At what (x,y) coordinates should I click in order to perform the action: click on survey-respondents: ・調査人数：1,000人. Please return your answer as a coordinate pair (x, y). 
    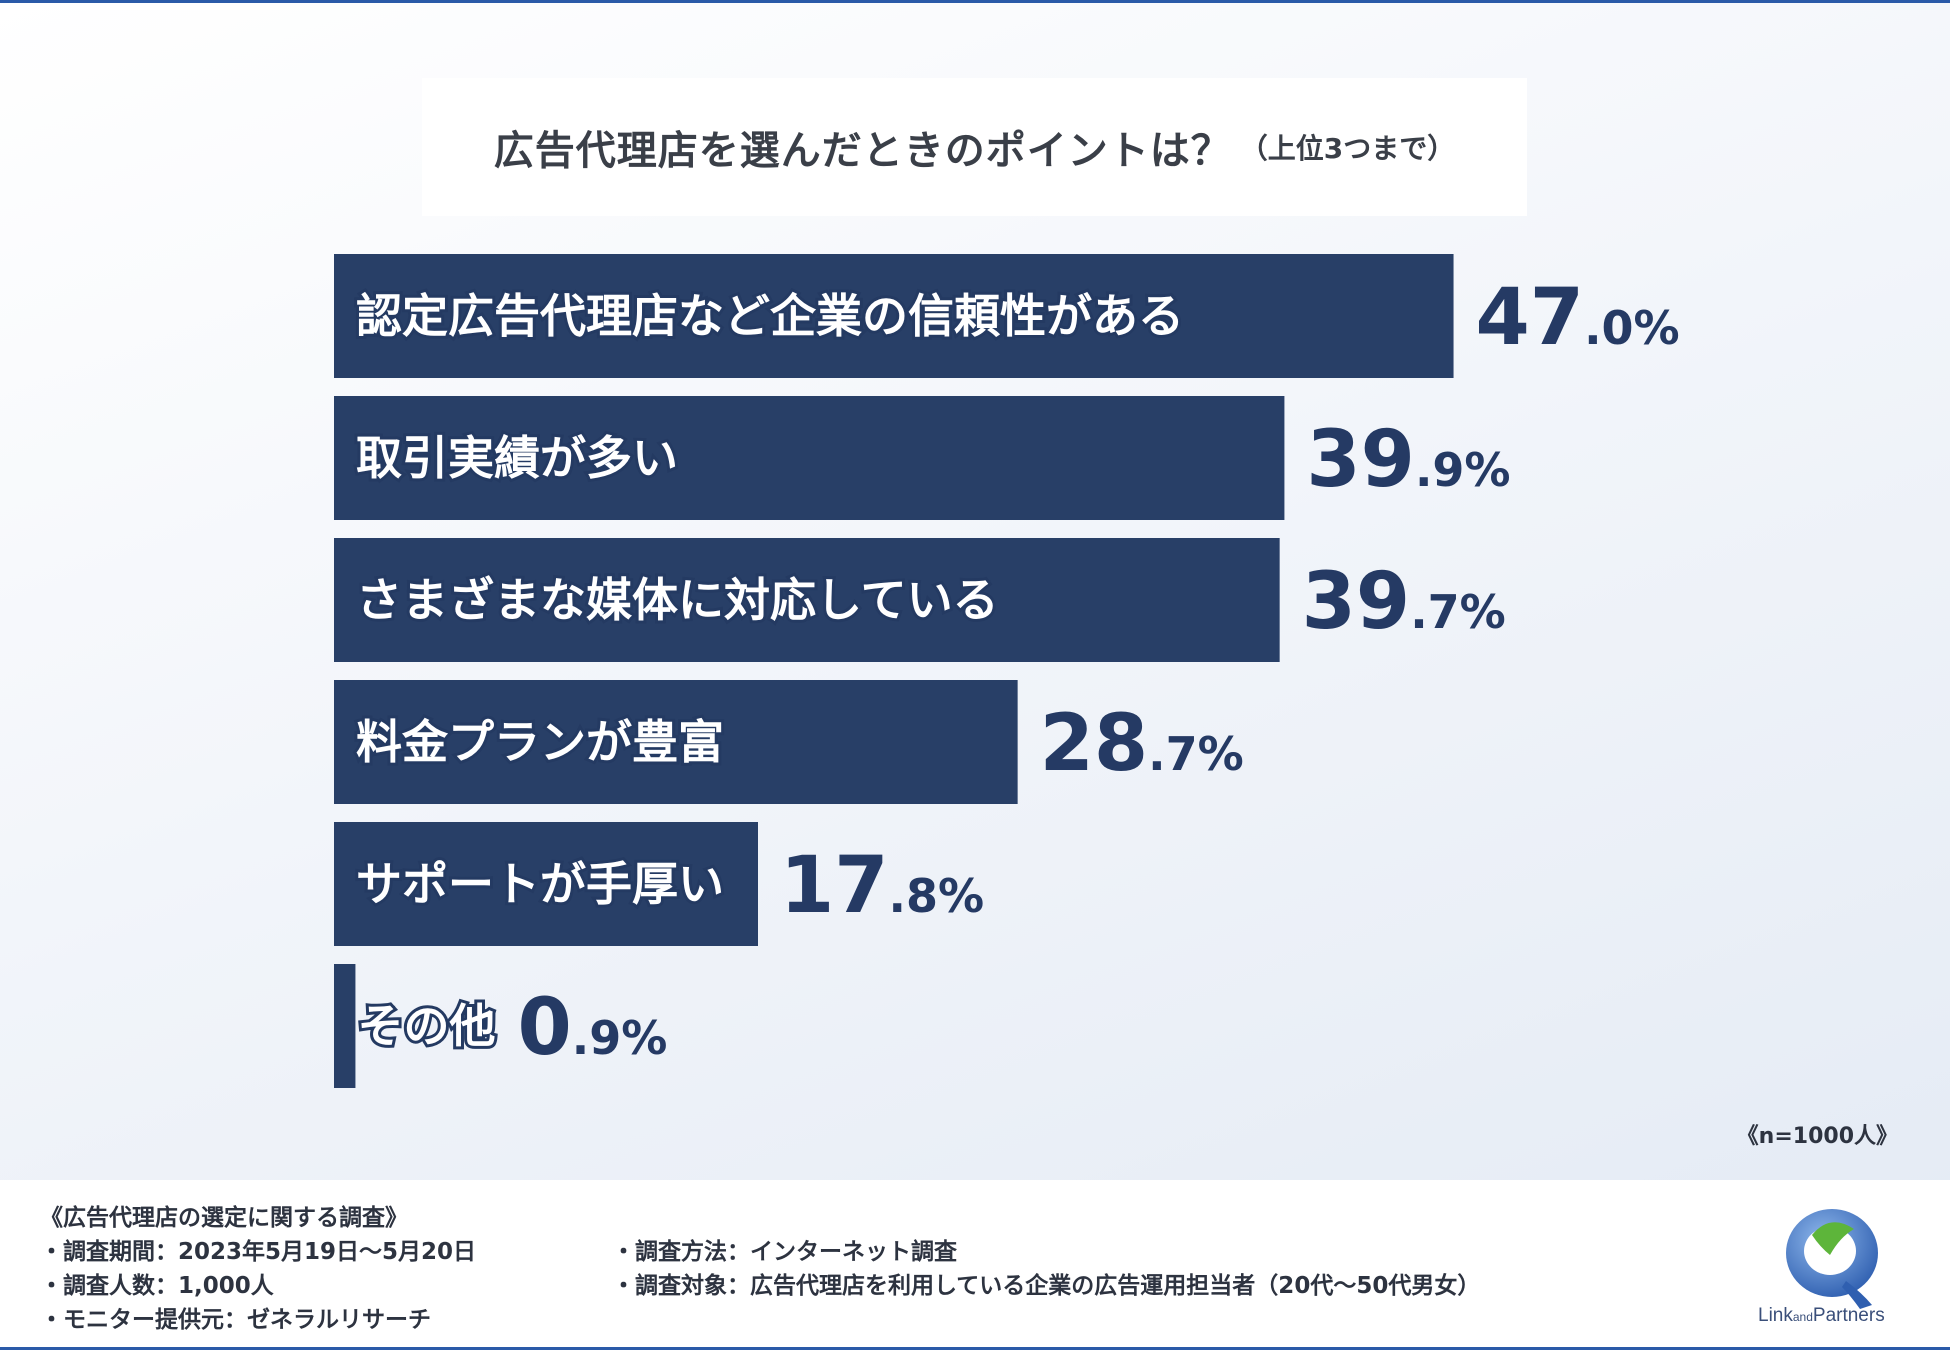
    Looking at the image, I should click on (157, 1286).